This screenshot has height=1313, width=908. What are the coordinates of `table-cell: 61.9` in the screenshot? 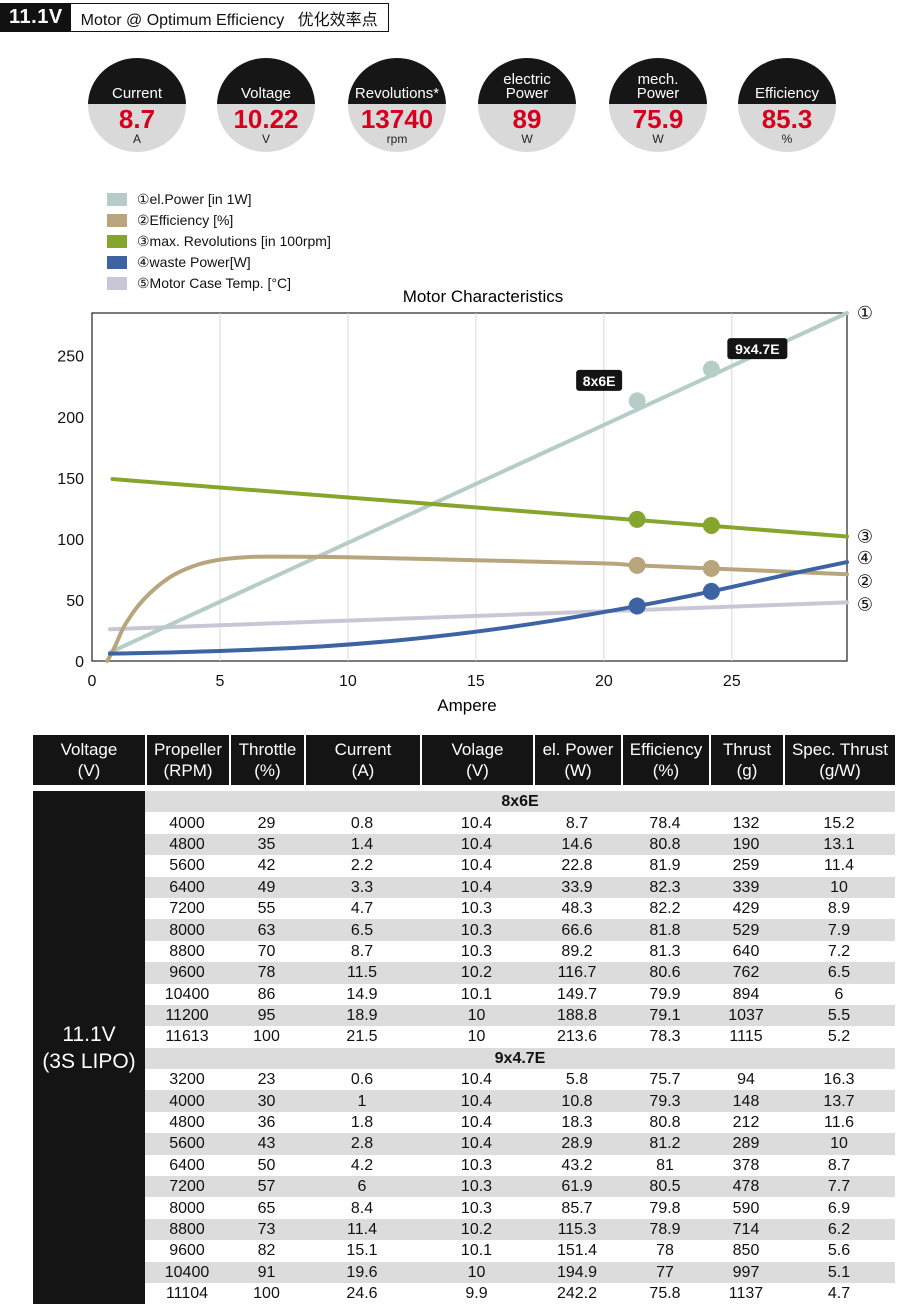 It's located at (577, 1187).